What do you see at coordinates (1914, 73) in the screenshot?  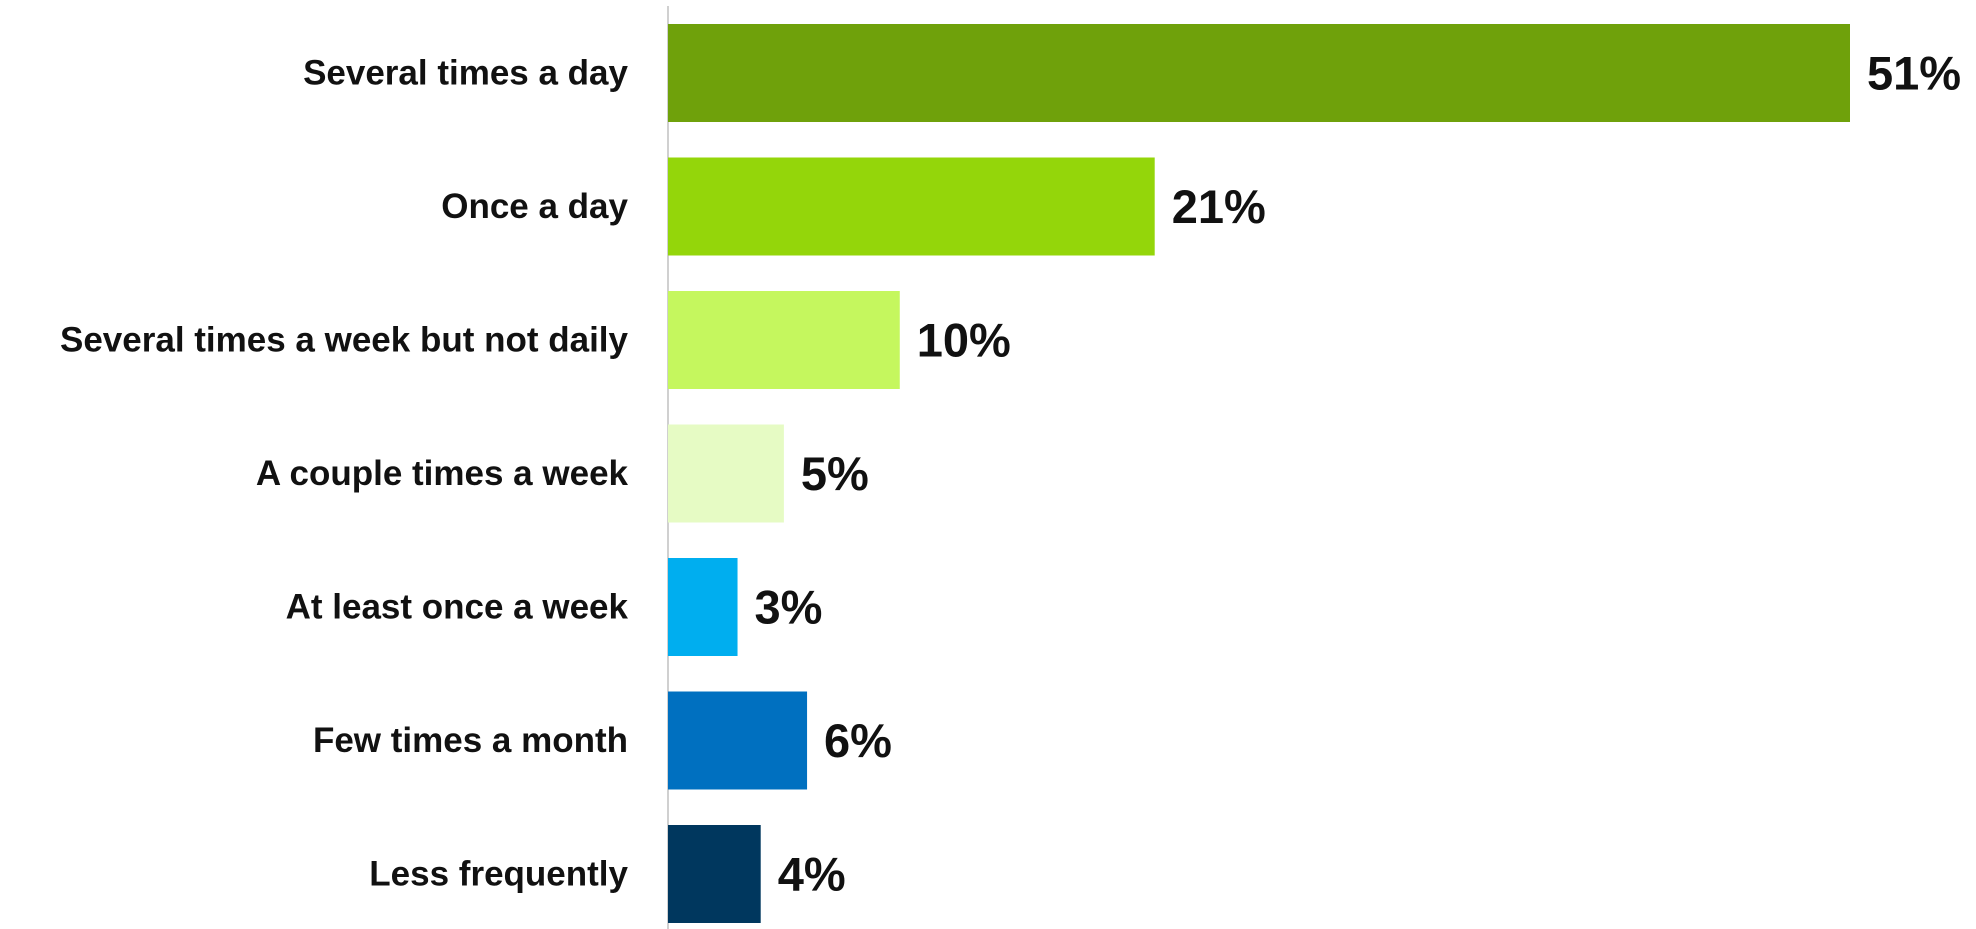 I see `value-label: 51%` at bounding box center [1914, 73].